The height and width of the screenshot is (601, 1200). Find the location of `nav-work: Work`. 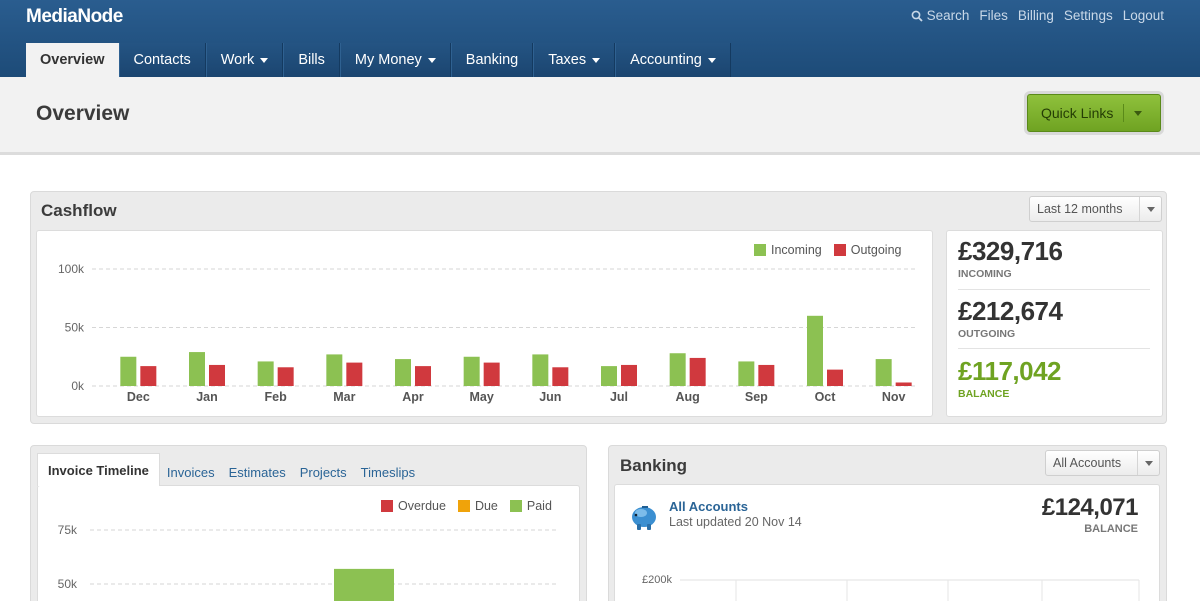

nav-work: Work is located at coordinates (244, 60).